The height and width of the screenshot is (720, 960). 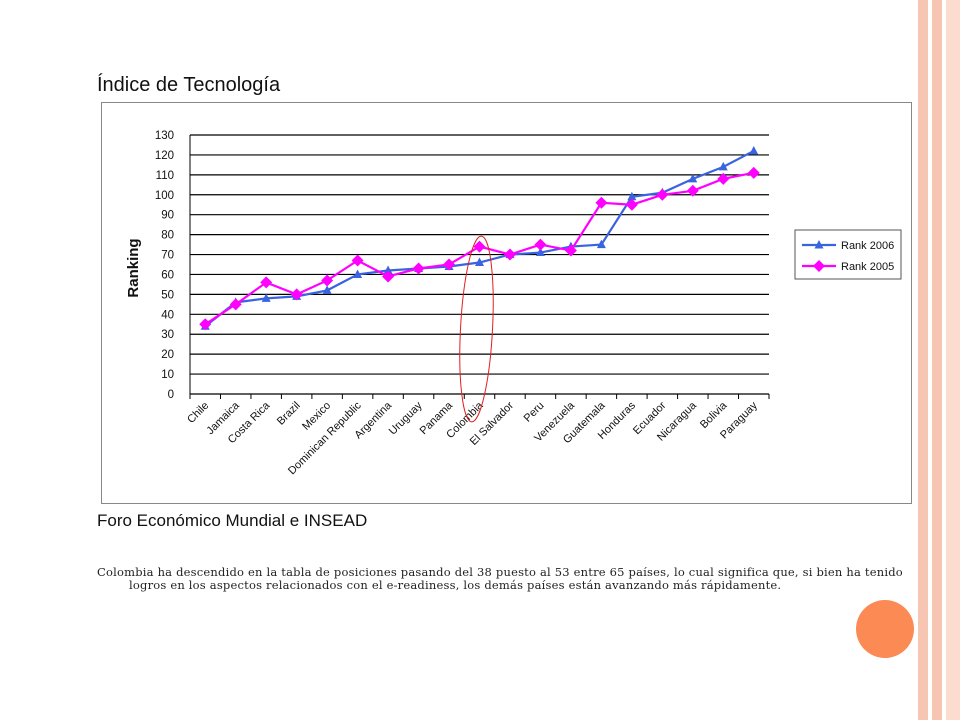 What do you see at coordinates (476, 329) in the screenshot?
I see `colombia-highlight-ellipse` at bounding box center [476, 329].